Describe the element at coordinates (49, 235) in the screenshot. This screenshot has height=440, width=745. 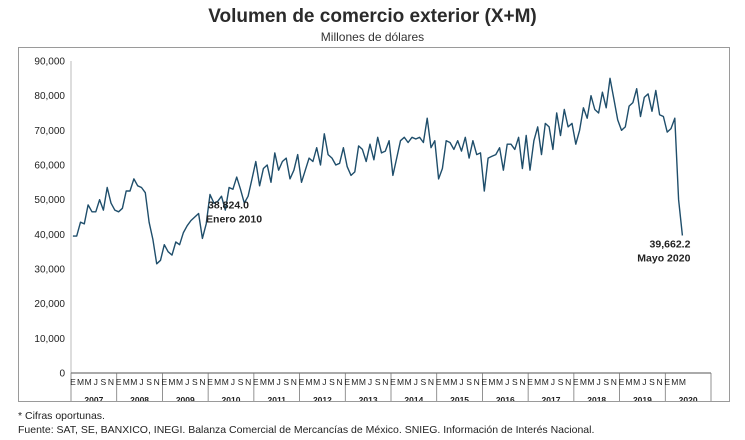
I see `y-tick-label: 40,000` at that location.